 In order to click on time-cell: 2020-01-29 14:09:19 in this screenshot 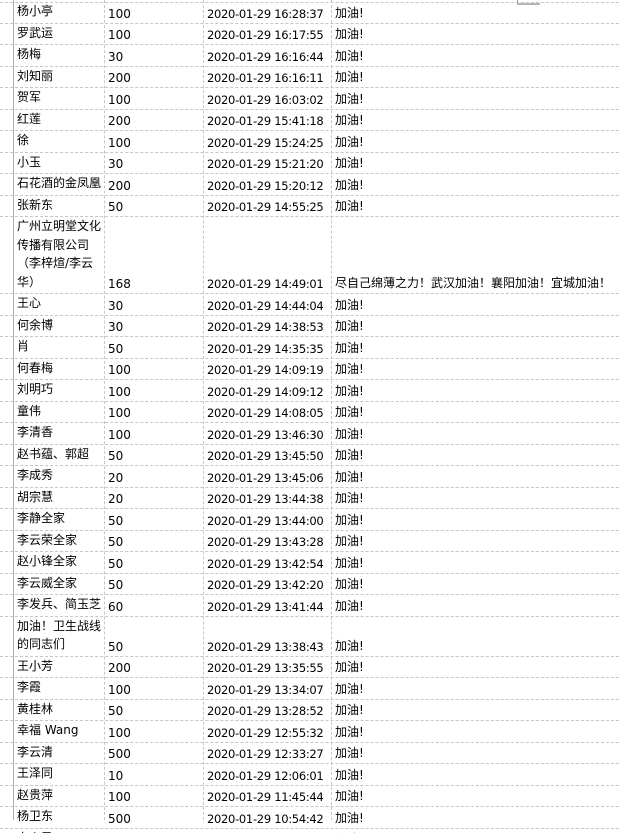, I will do `click(267, 369)`.